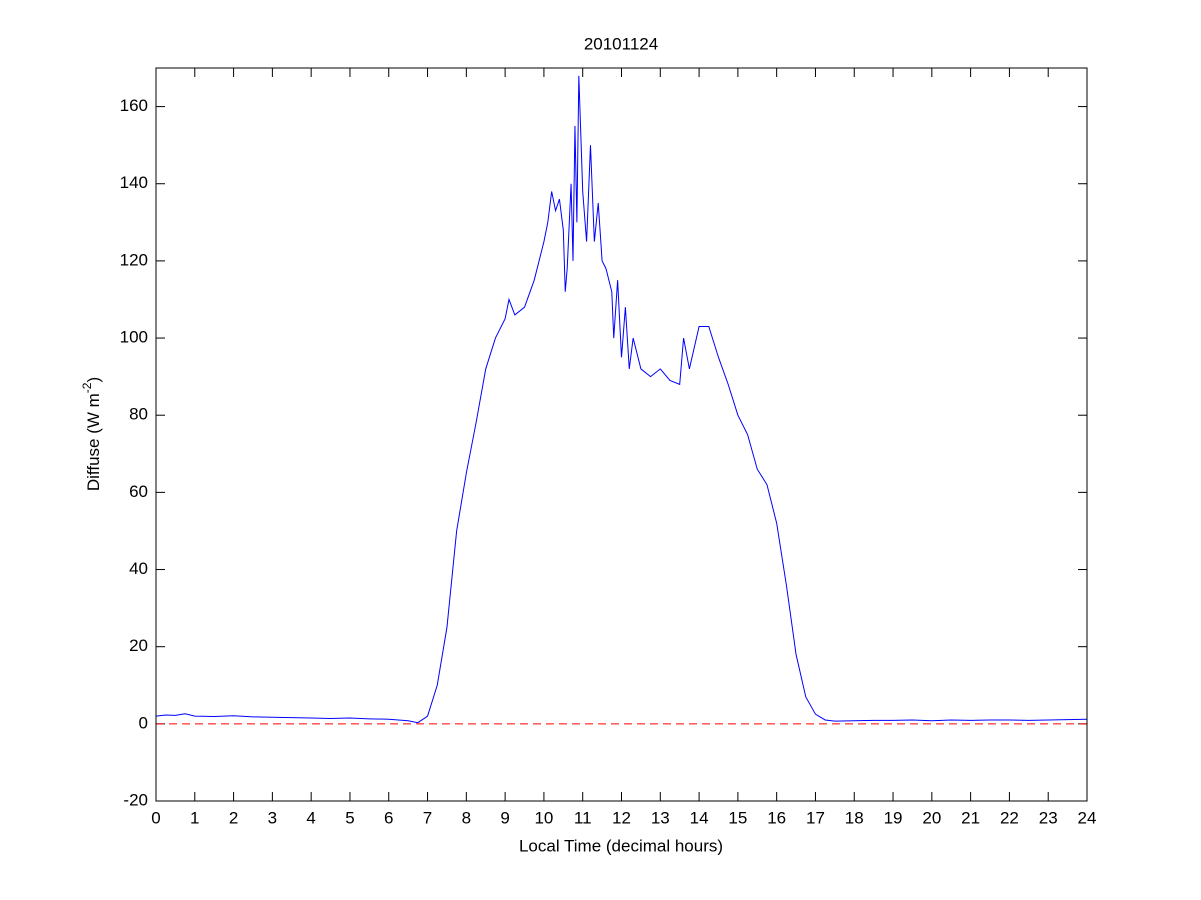 This screenshot has height=900, width=1201. What do you see at coordinates (388, 817) in the screenshot?
I see `x-tick-label: 6` at bounding box center [388, 817].